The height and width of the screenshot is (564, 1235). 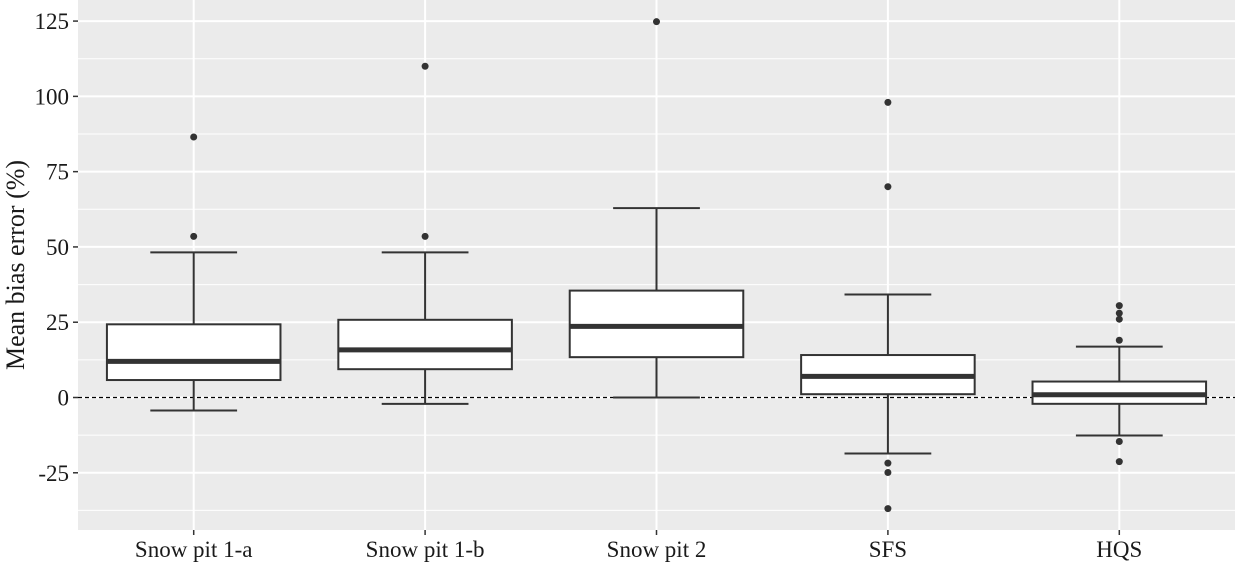 What do you see at coordinates (57, 322) in the screenshot?
I see `y-tick-label: 25` at bounding box center [57, 322].